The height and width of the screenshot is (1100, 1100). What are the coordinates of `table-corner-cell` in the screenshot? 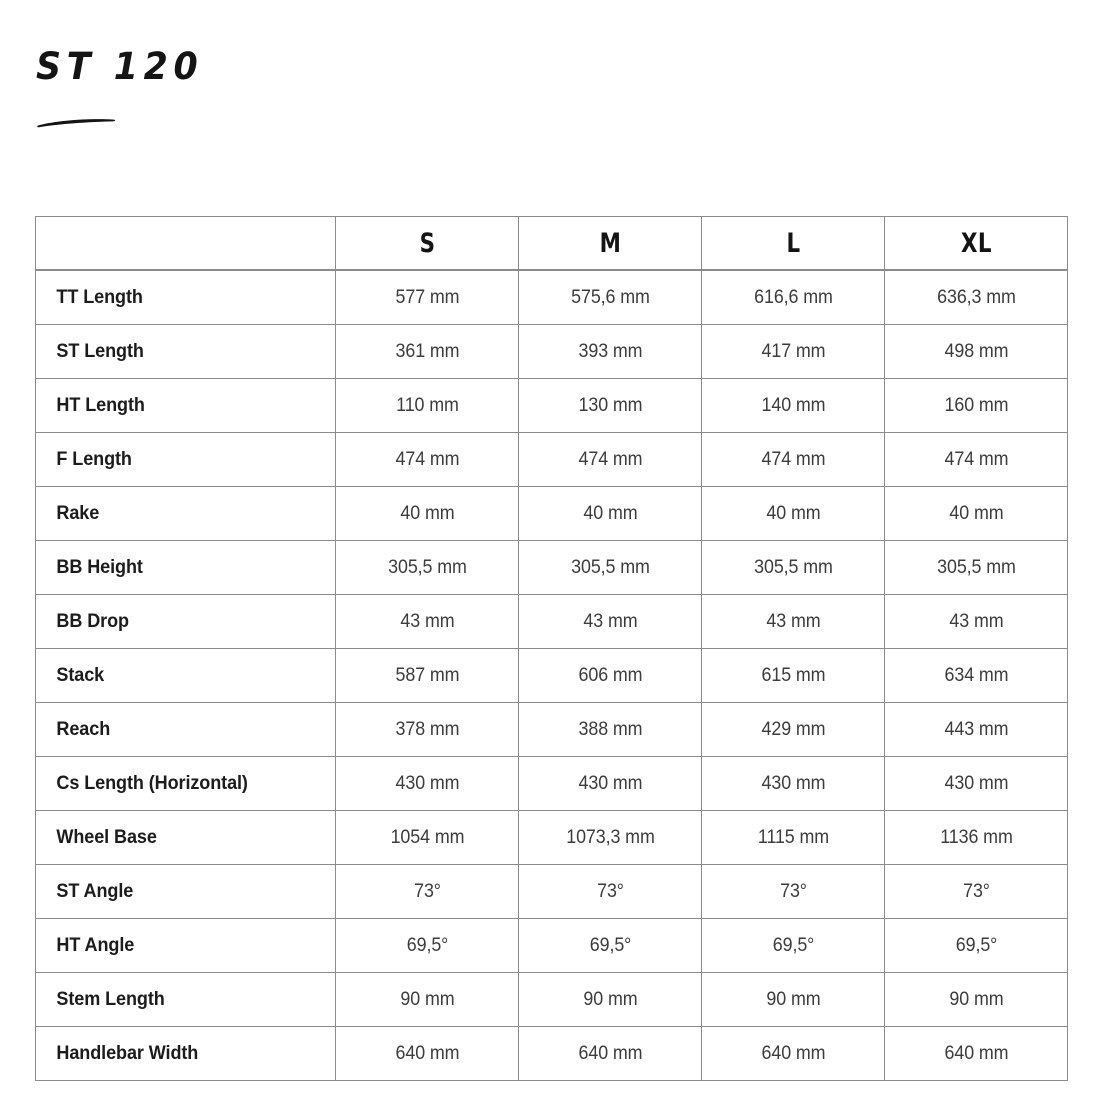 It's located at (185, 243).